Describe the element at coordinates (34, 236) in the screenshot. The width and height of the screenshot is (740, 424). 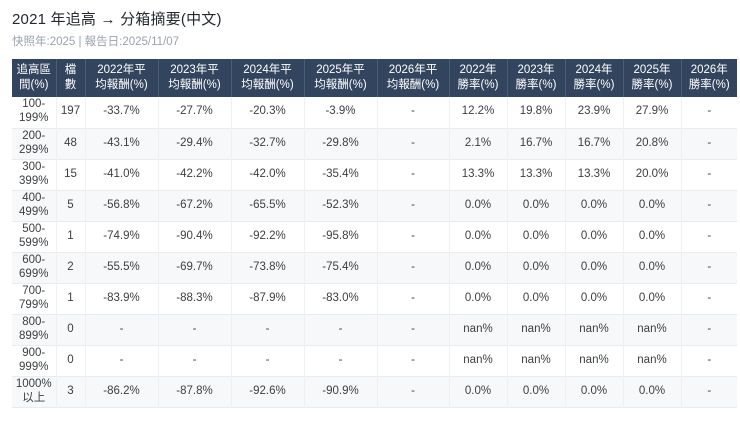
I see `row-label: 500- 599%` at that location.